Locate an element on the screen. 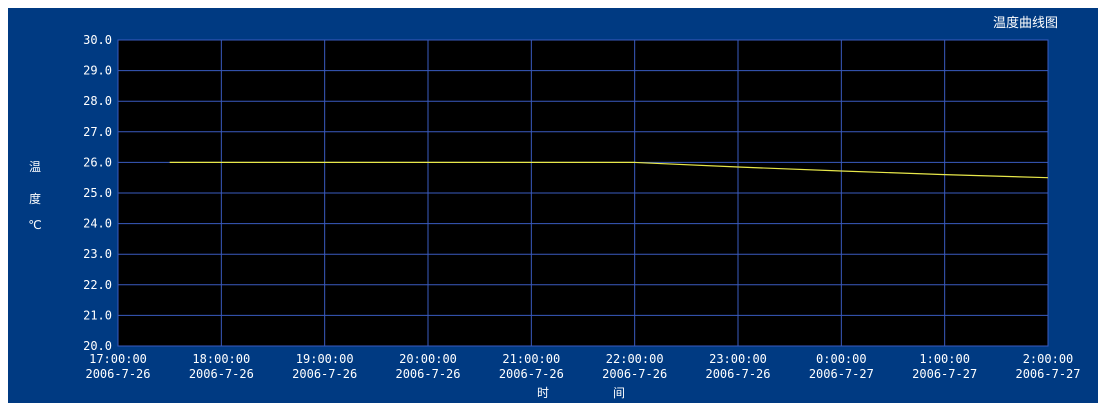 The image size is (1106, 403). y-tick-label: 27.0 is located at coordinates (97, 132).